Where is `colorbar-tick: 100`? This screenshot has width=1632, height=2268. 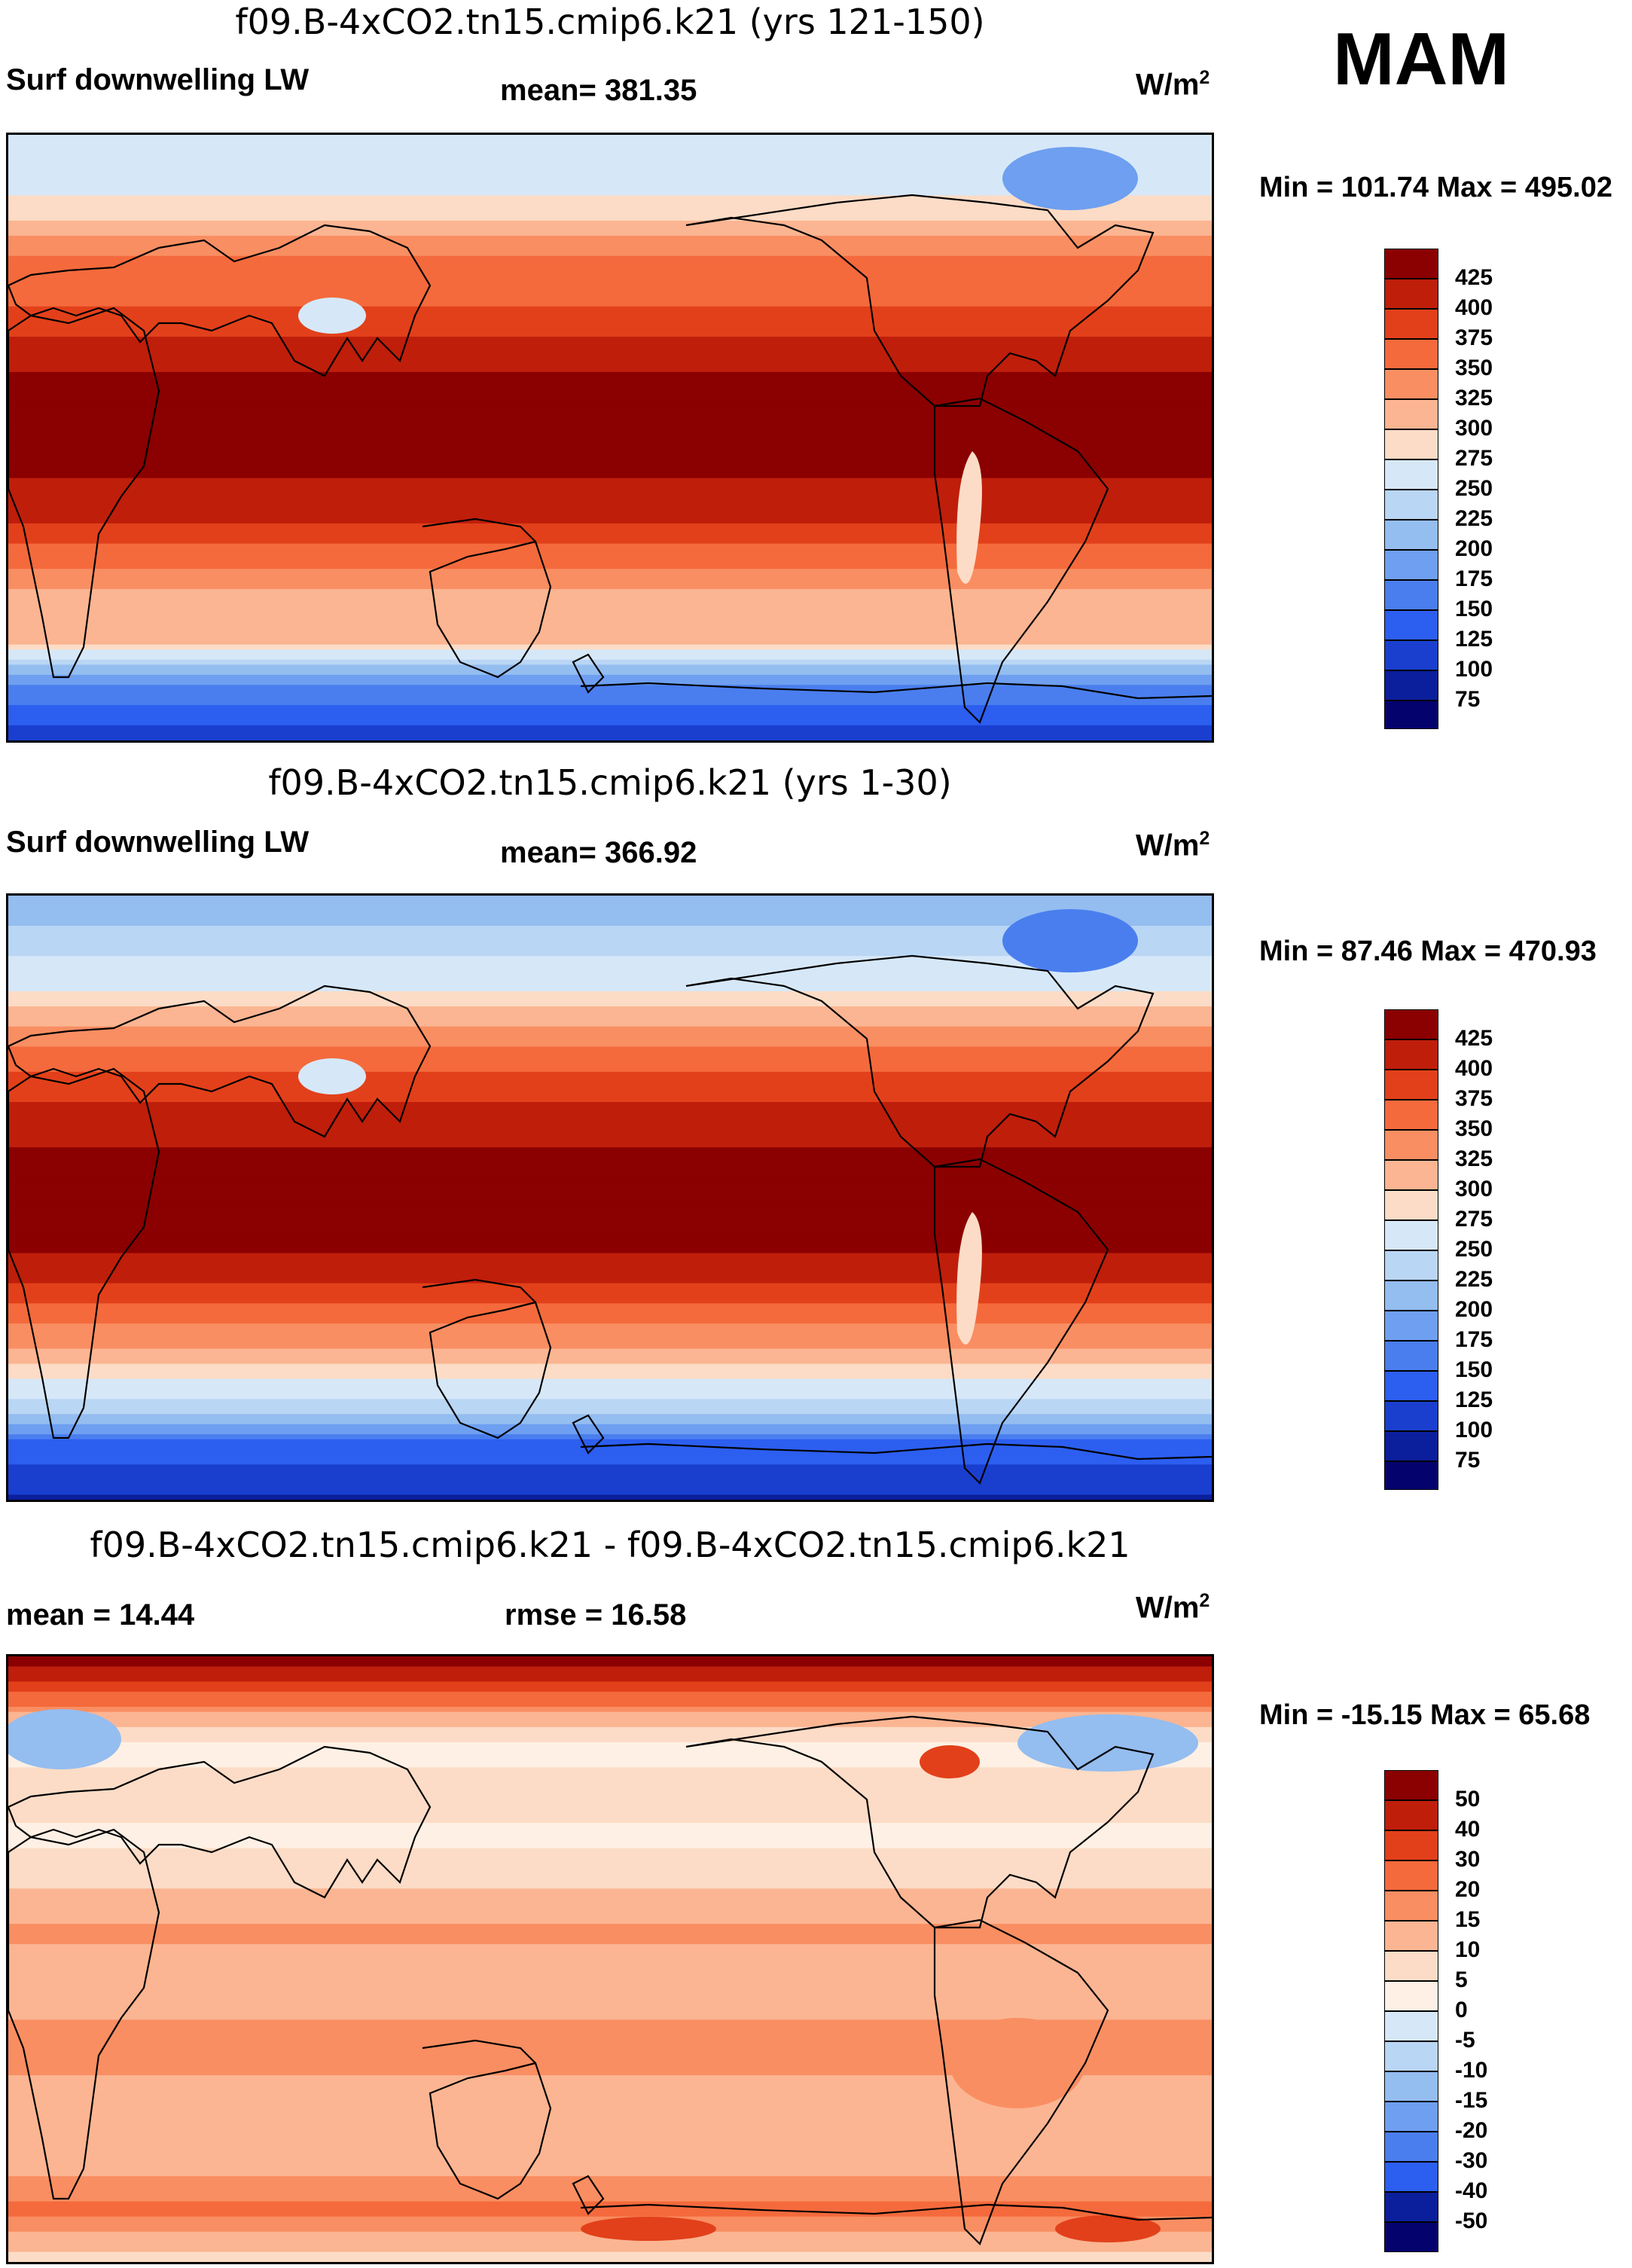 colorbar-tick: 100 is located at coordinates (1474, 1430).